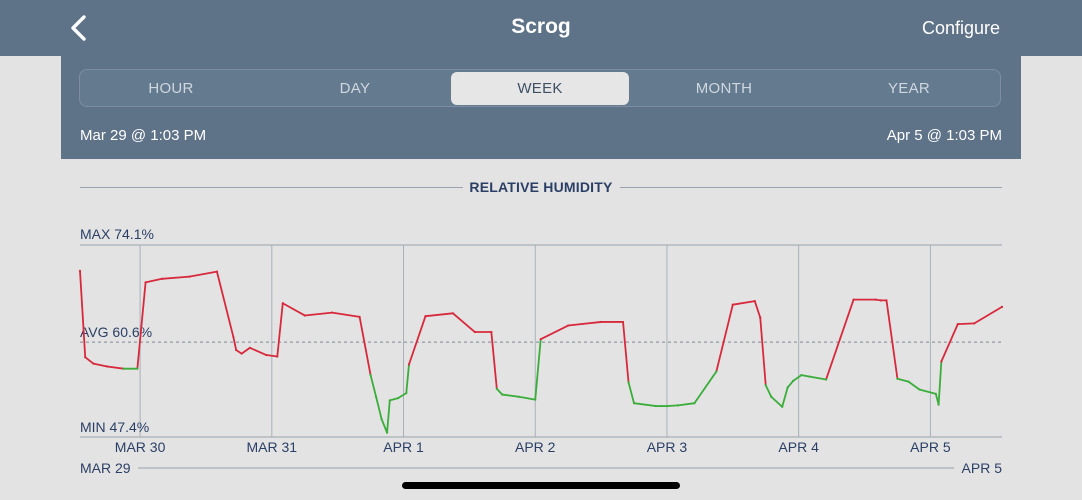 Image resolution: width=1082 pixels, height=500 pixels. What do you see at coordinates (982, 468) in the screenshot?
I see `range-end-tick: APR 5` at bounding box center [982, 468].